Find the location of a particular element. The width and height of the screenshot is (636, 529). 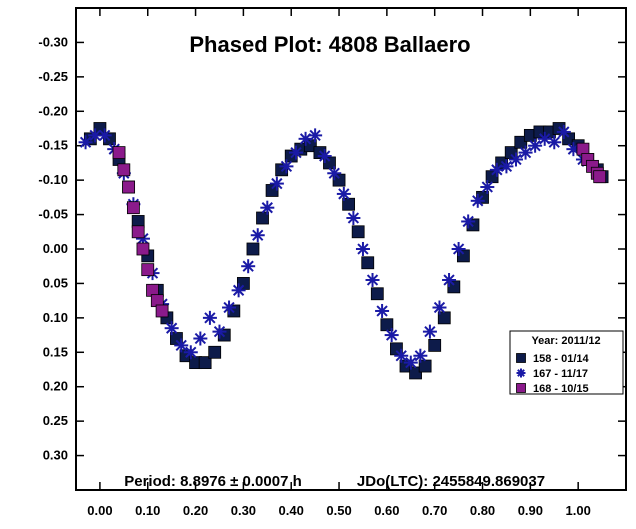

y-tick-label: 0.15 is located at coordinates (55, 351).